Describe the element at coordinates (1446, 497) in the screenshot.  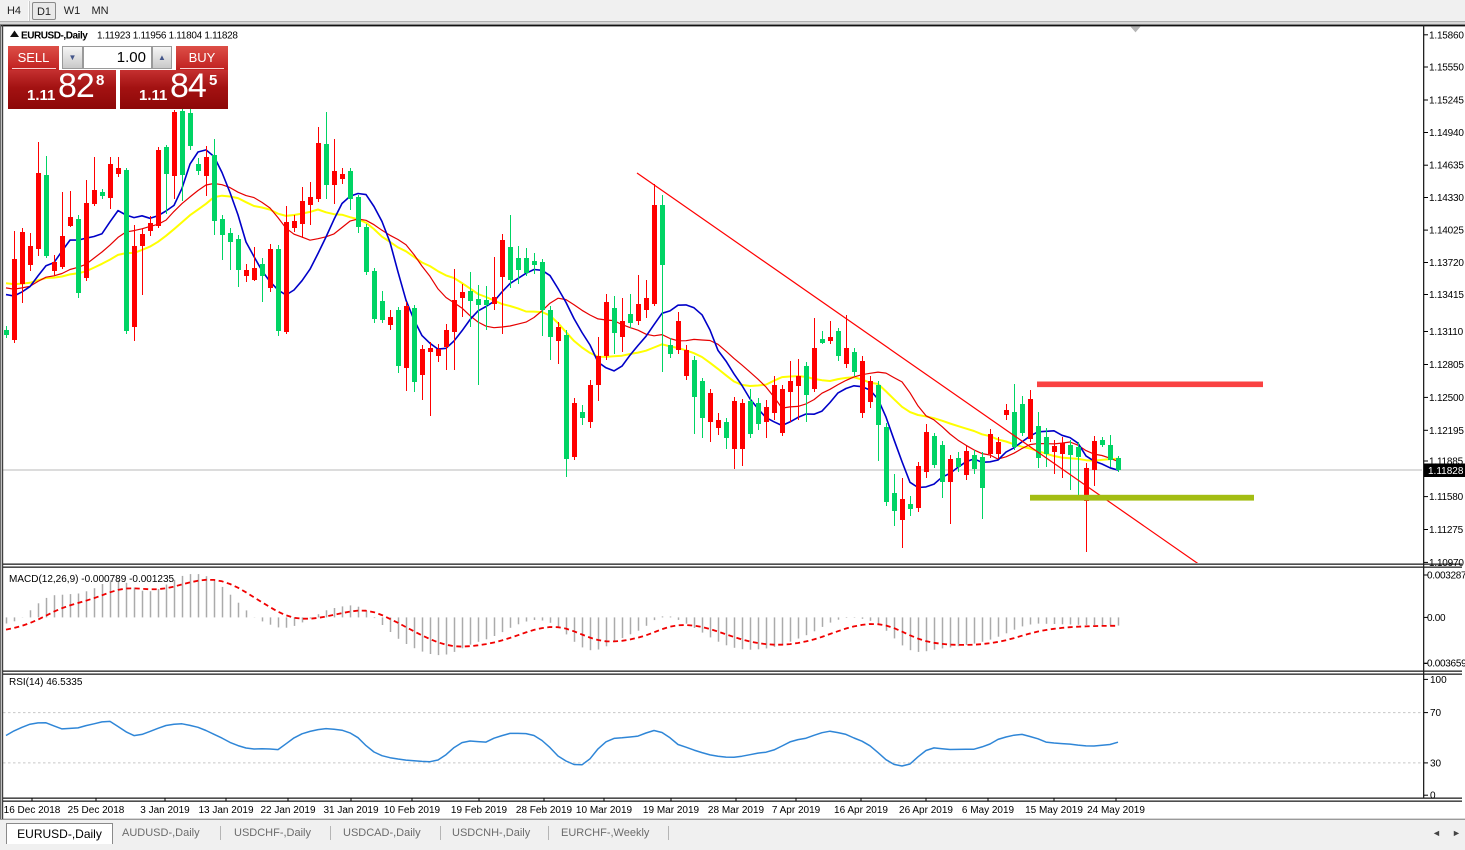
I see `svg-text: 1.11580` at that location.